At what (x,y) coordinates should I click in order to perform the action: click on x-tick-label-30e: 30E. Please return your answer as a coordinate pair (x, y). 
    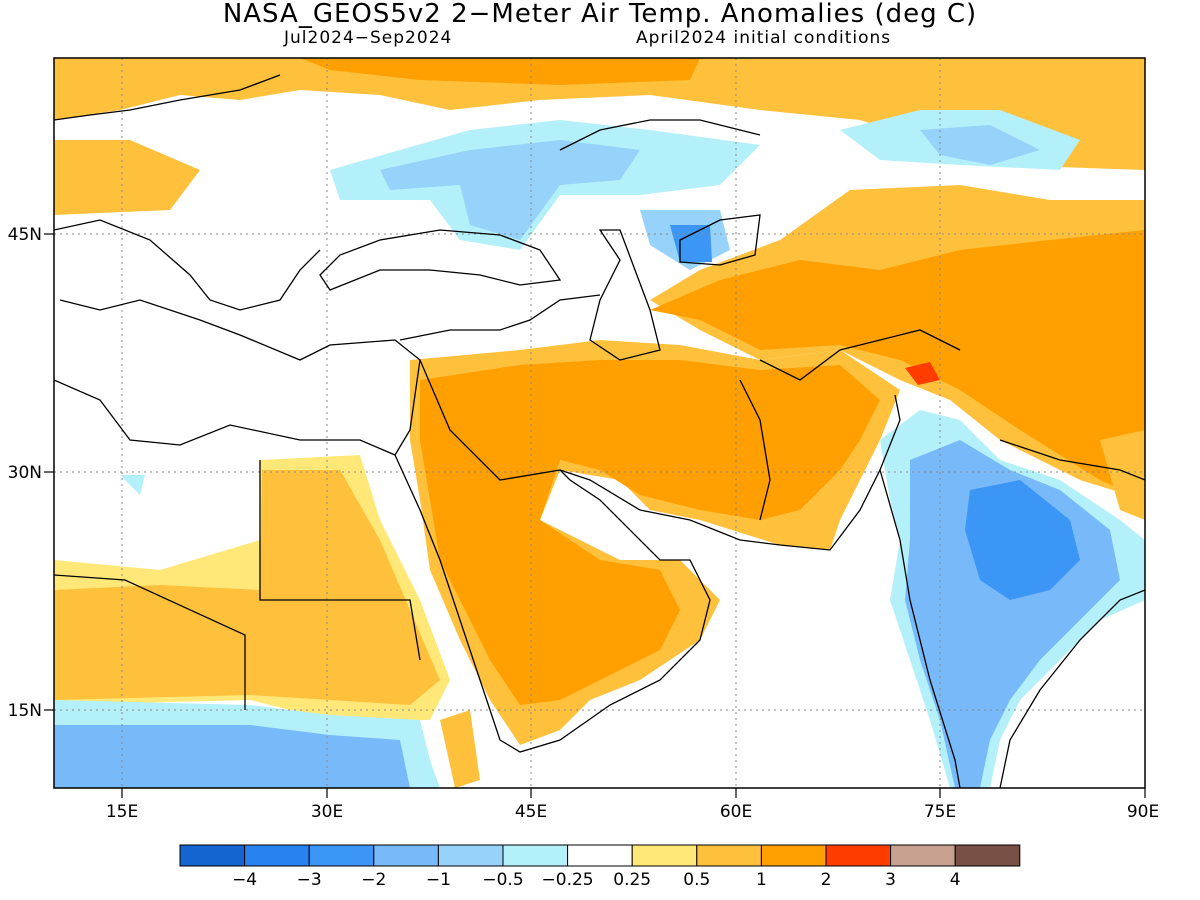
    Looking at the image, I should click on (327, 812).